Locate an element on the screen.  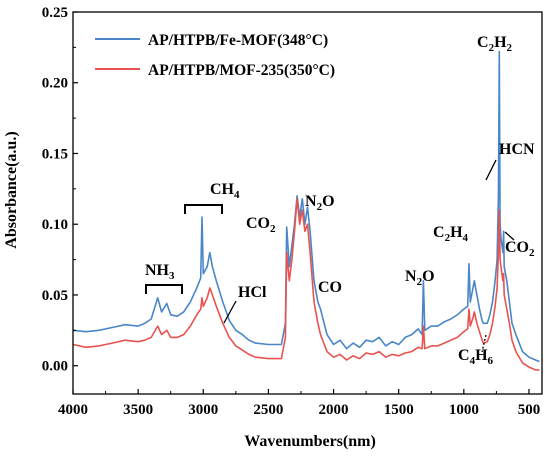
label-n2o-b: N2O is located at coordinates (420, 278).